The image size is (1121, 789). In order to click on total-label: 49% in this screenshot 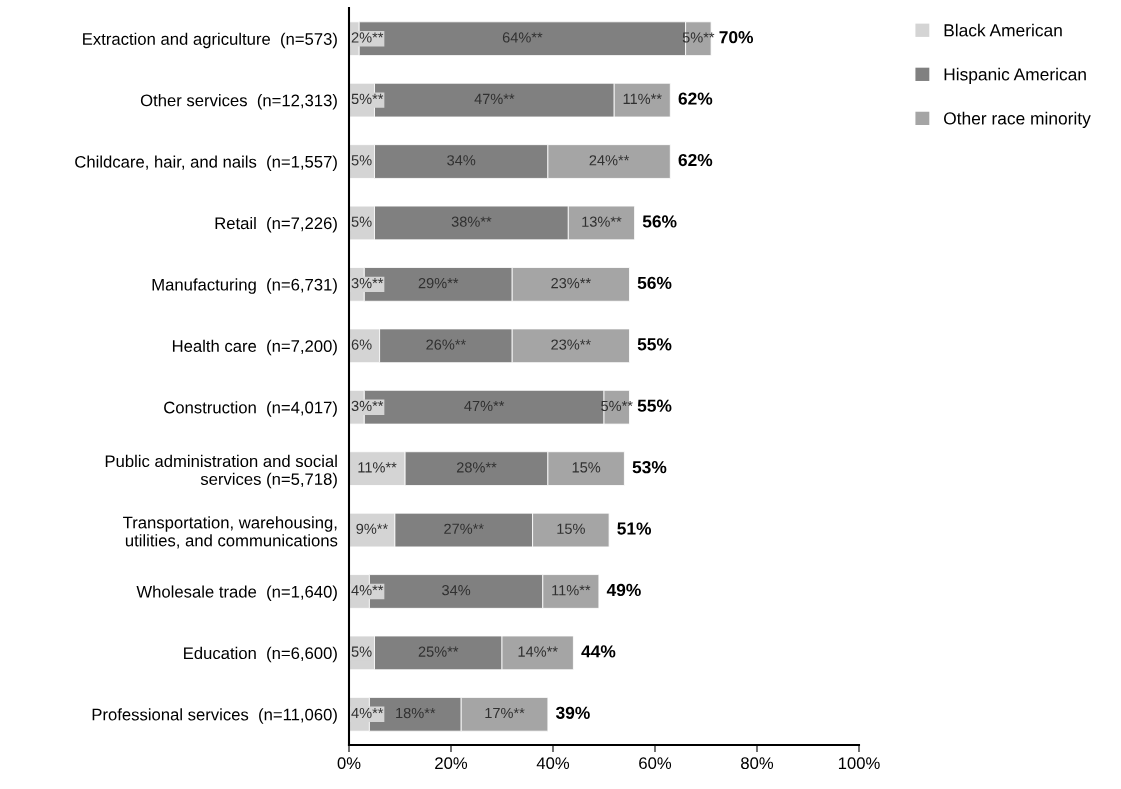, I will do `click(623, 590)`.